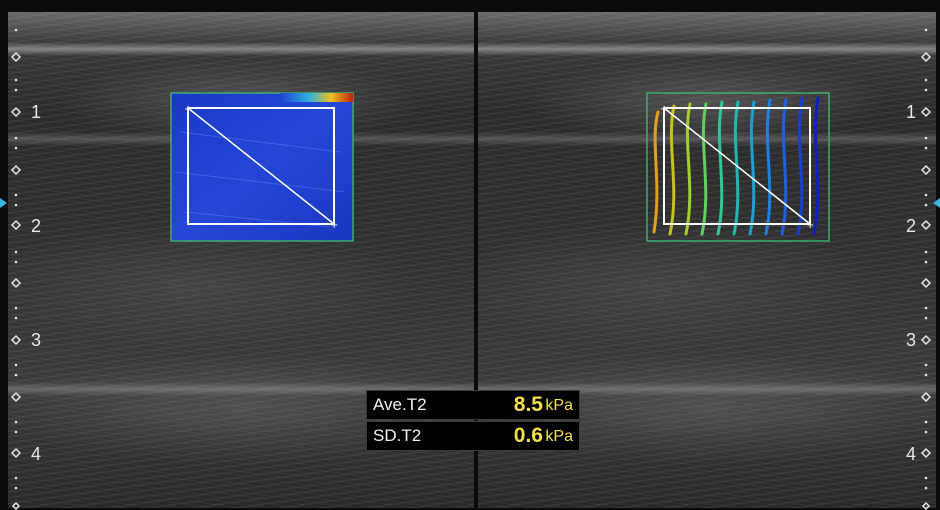  I want to click on measurement-label: Ave.T2, so click(400, 404).